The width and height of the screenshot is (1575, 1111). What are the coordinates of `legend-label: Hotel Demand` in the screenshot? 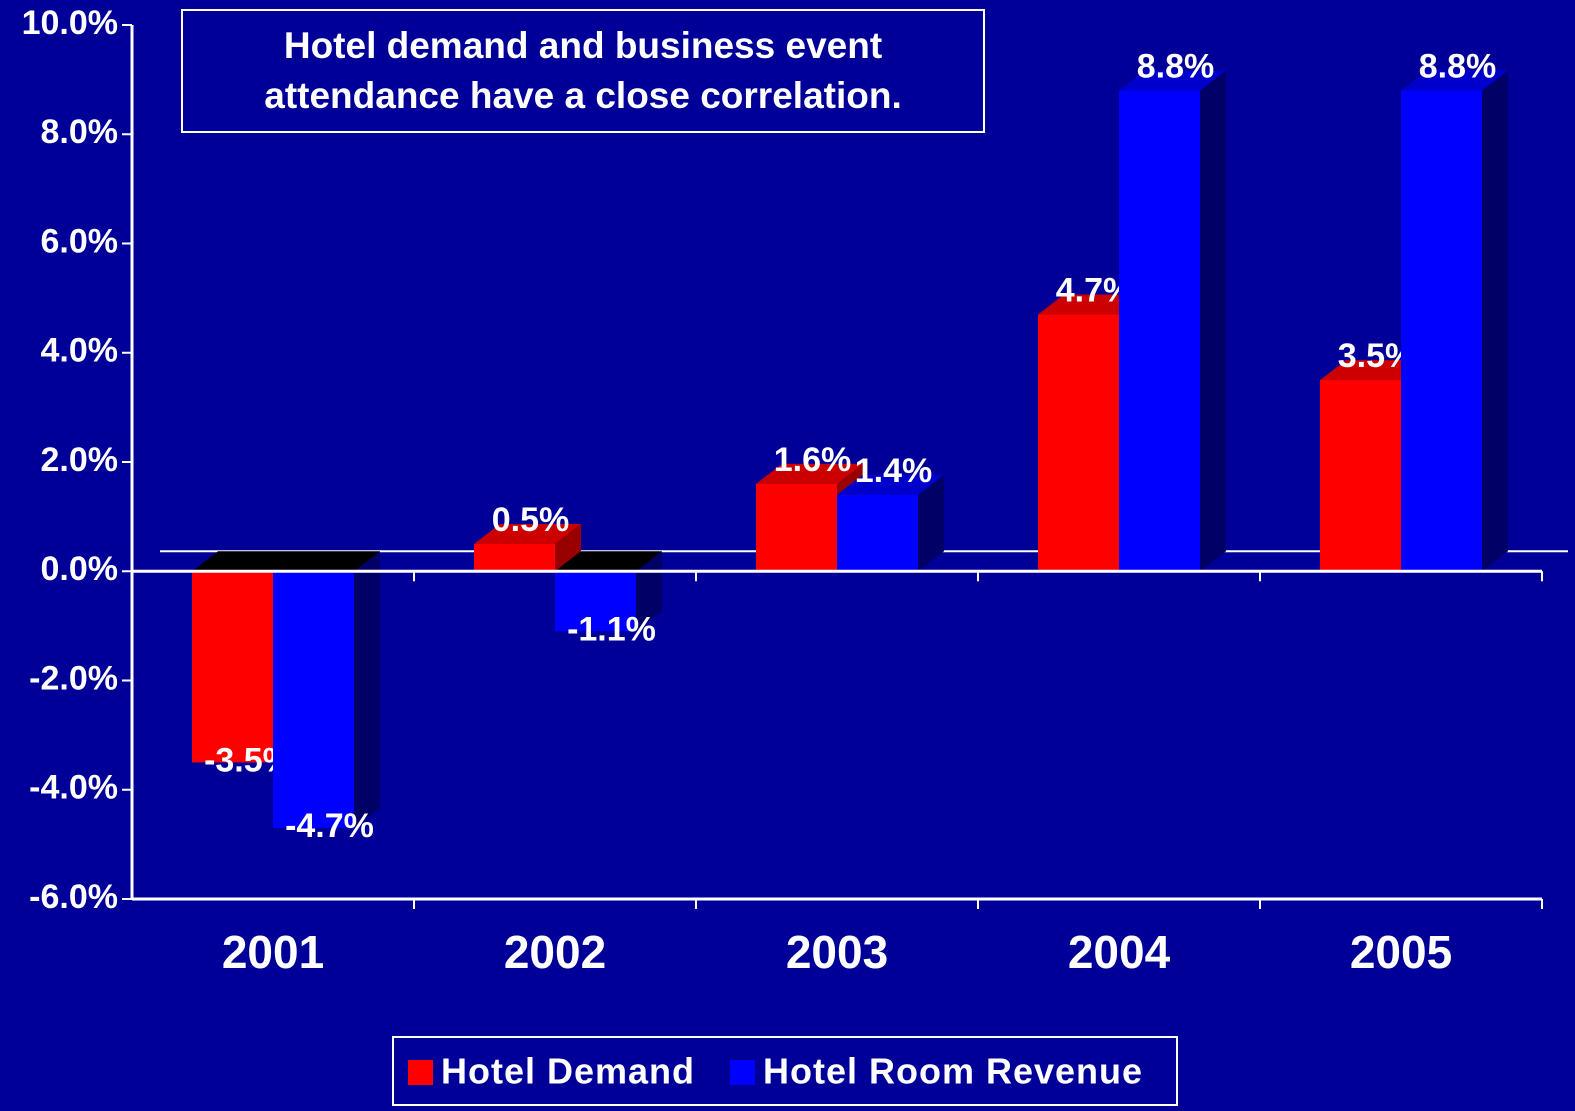 It's located at (568, 1071).